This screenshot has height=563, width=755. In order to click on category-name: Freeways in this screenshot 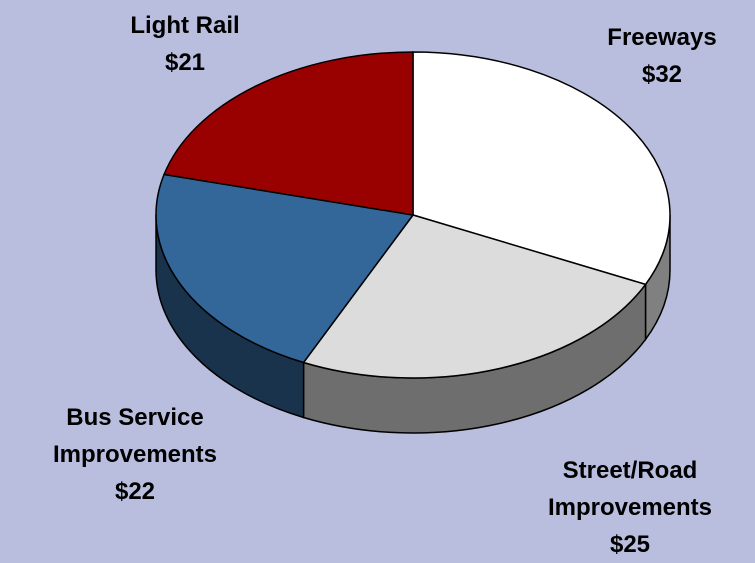, I will do `click(662, 37)`.